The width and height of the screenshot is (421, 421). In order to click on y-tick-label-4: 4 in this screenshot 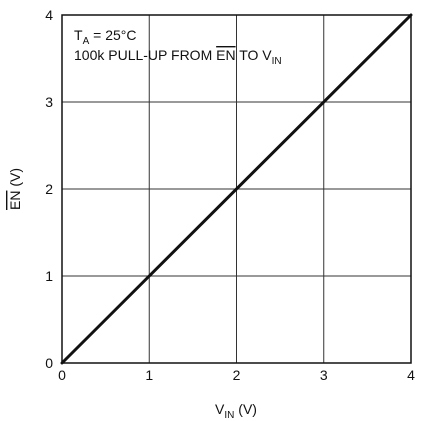, I will do `click(49, 15)`.